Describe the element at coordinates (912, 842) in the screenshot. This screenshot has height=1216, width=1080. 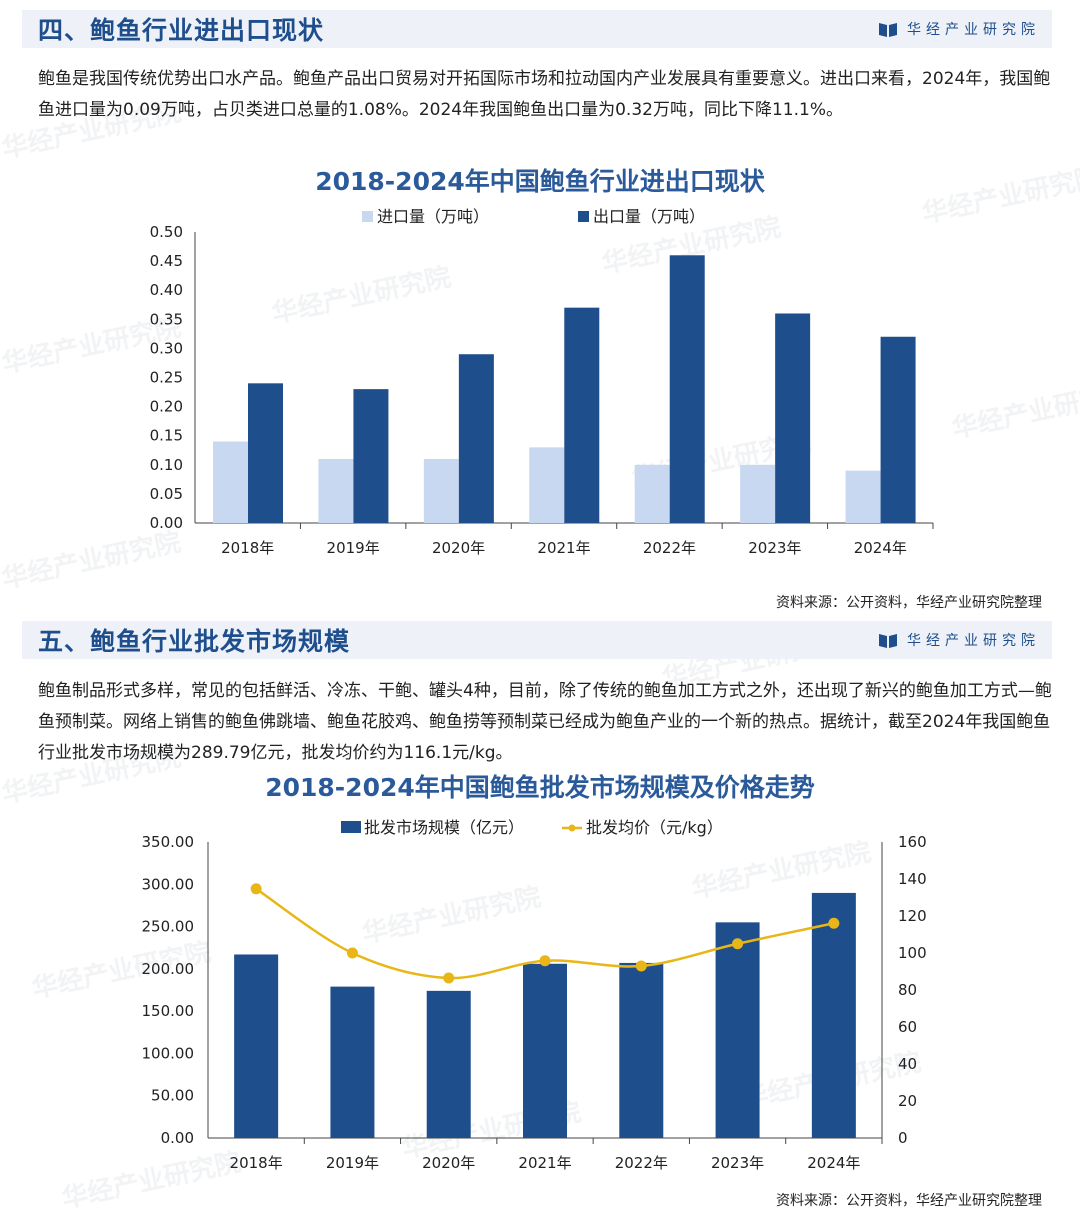
I see `y-right-tick-label: 160` at that location.